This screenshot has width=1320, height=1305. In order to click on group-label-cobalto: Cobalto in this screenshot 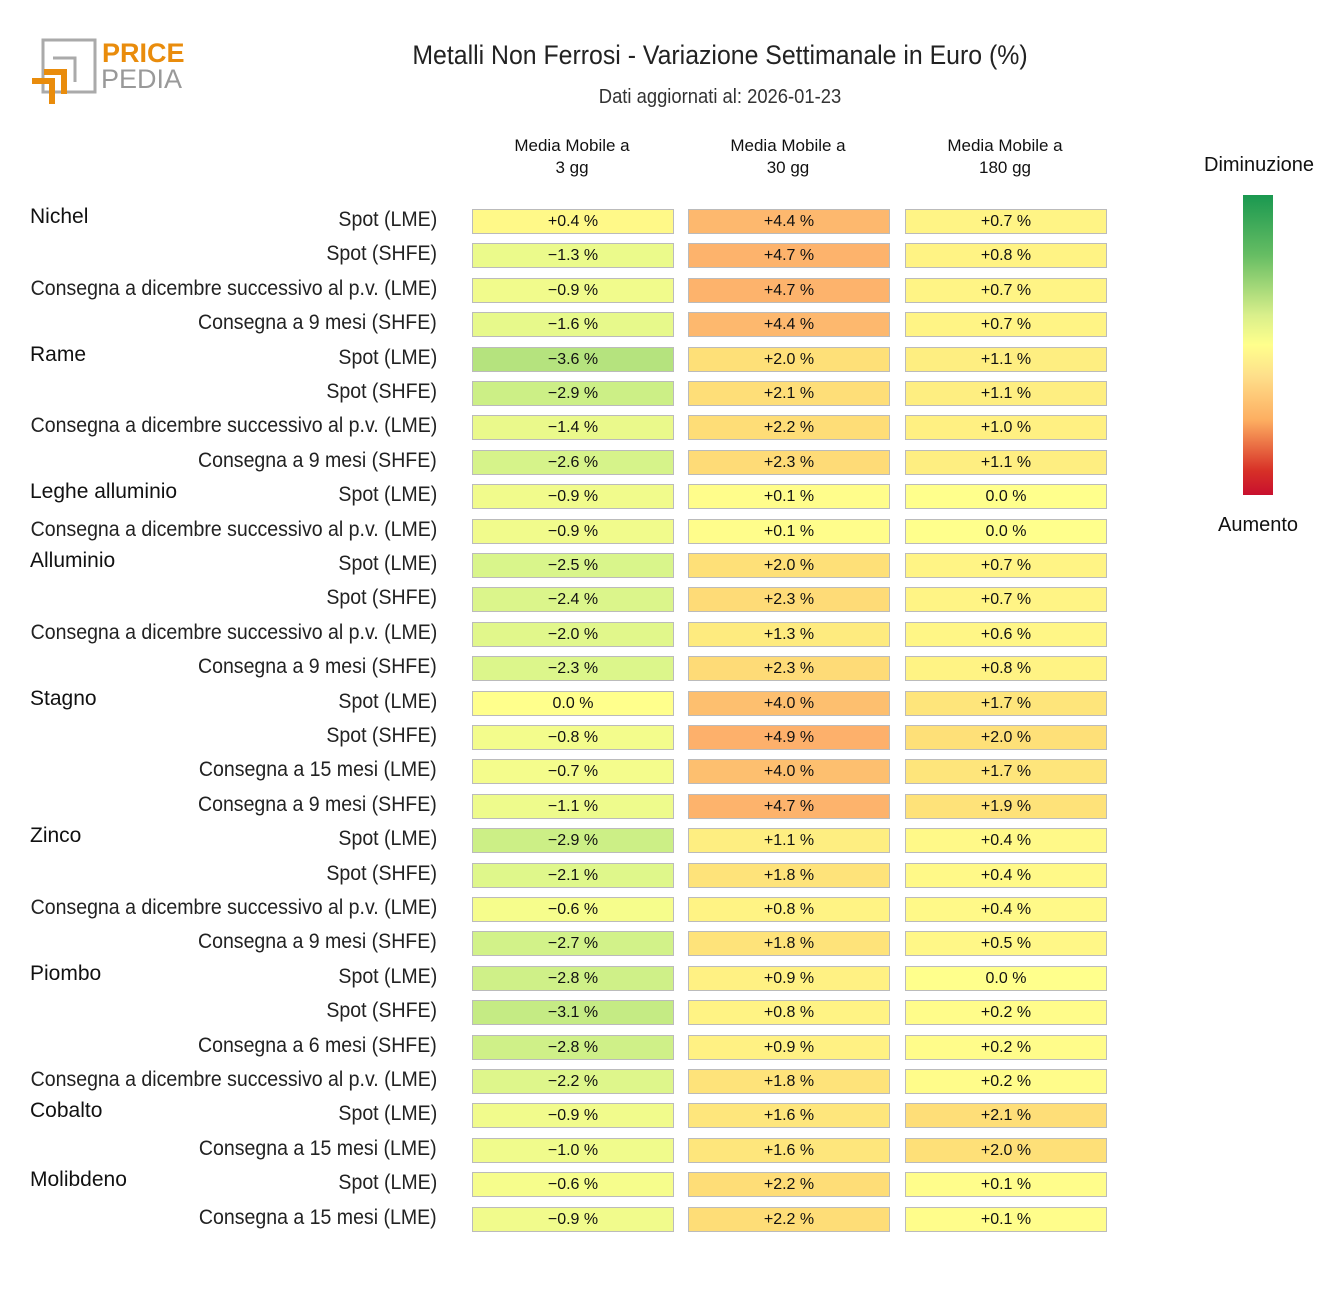, I will do `click(66, 1111)`.